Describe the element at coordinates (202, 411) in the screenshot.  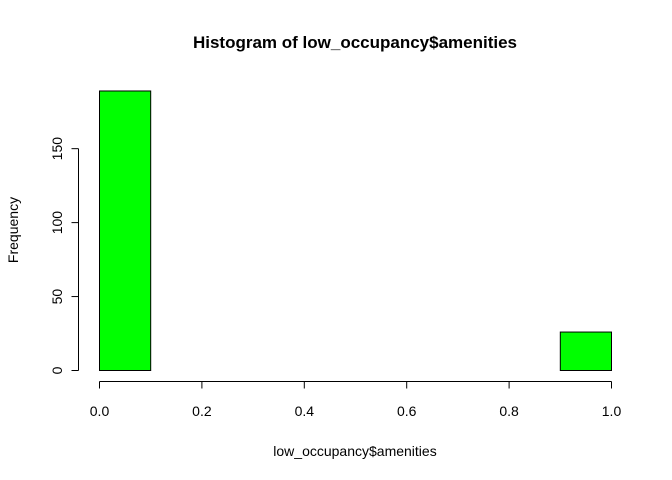
I see `x-tick-label-1: 0.2` at that location.